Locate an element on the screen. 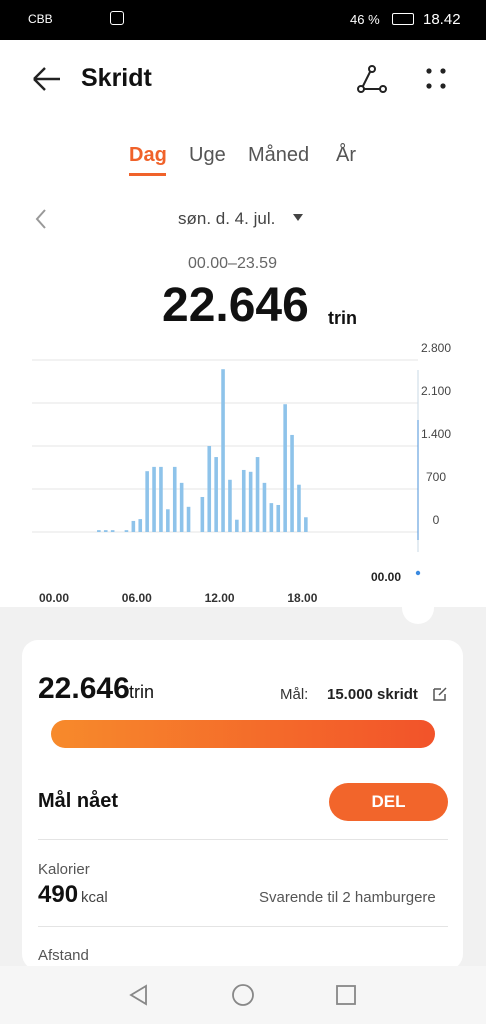 The width and height of the screenshot is (486, 1024). tab: År is located at coordinates (346, 155).